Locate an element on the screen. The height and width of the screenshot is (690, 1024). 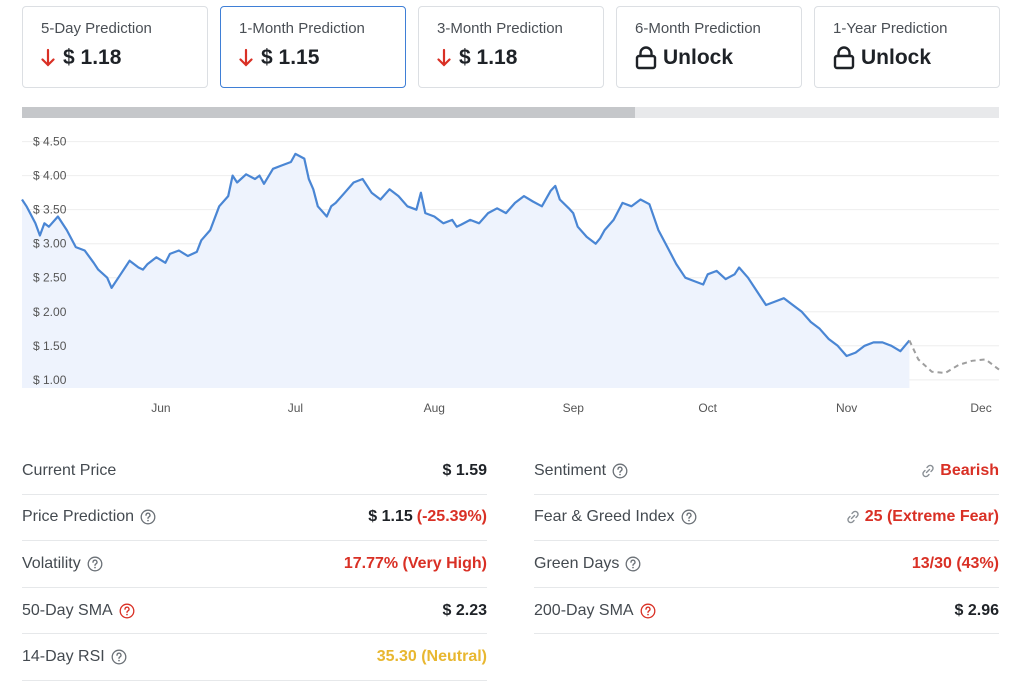
stat-value-group: $ 1.15 (-25.39%) is located at coordinates (427, 517).